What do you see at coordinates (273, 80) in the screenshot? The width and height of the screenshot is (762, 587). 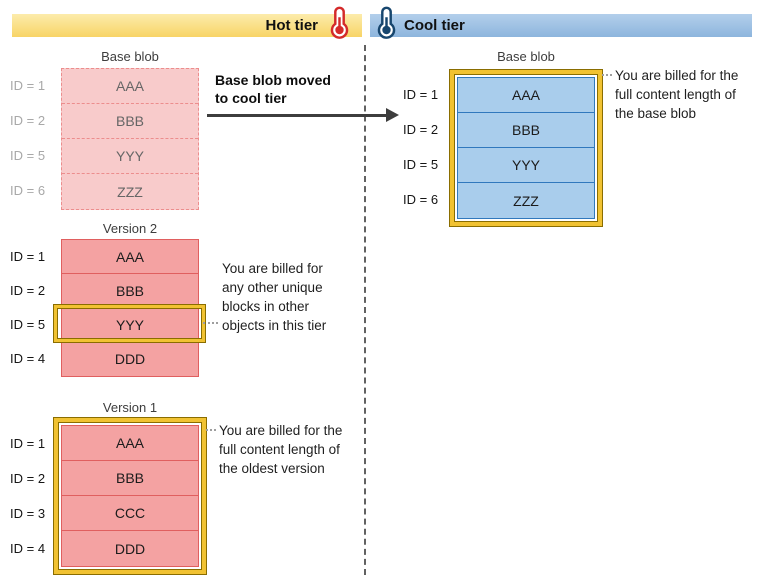 I see `move-note-line1: Base blob moved` at bounding box center [273, 80].